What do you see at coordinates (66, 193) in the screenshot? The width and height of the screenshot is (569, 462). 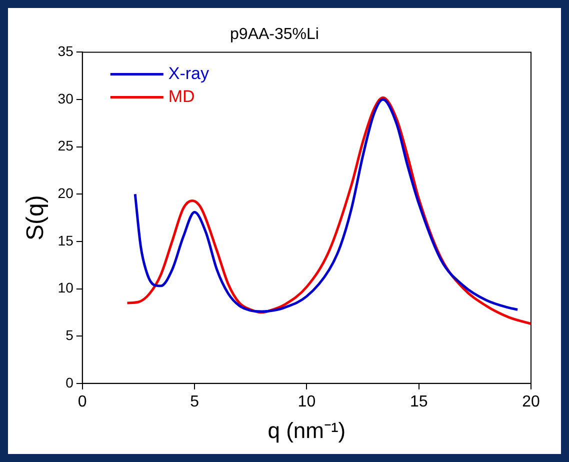 I see `y-tick-label: 20` at bounding box center [66, 193].